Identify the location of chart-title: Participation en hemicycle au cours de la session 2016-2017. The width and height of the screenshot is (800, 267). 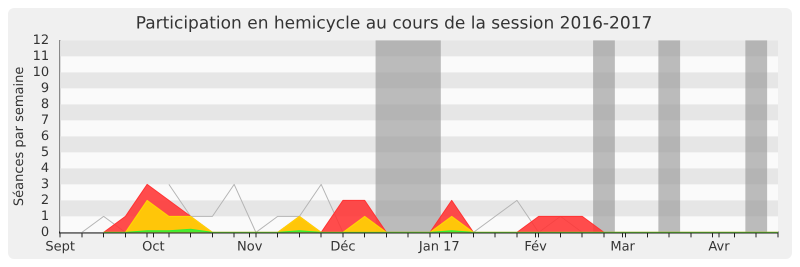
(394, 24).